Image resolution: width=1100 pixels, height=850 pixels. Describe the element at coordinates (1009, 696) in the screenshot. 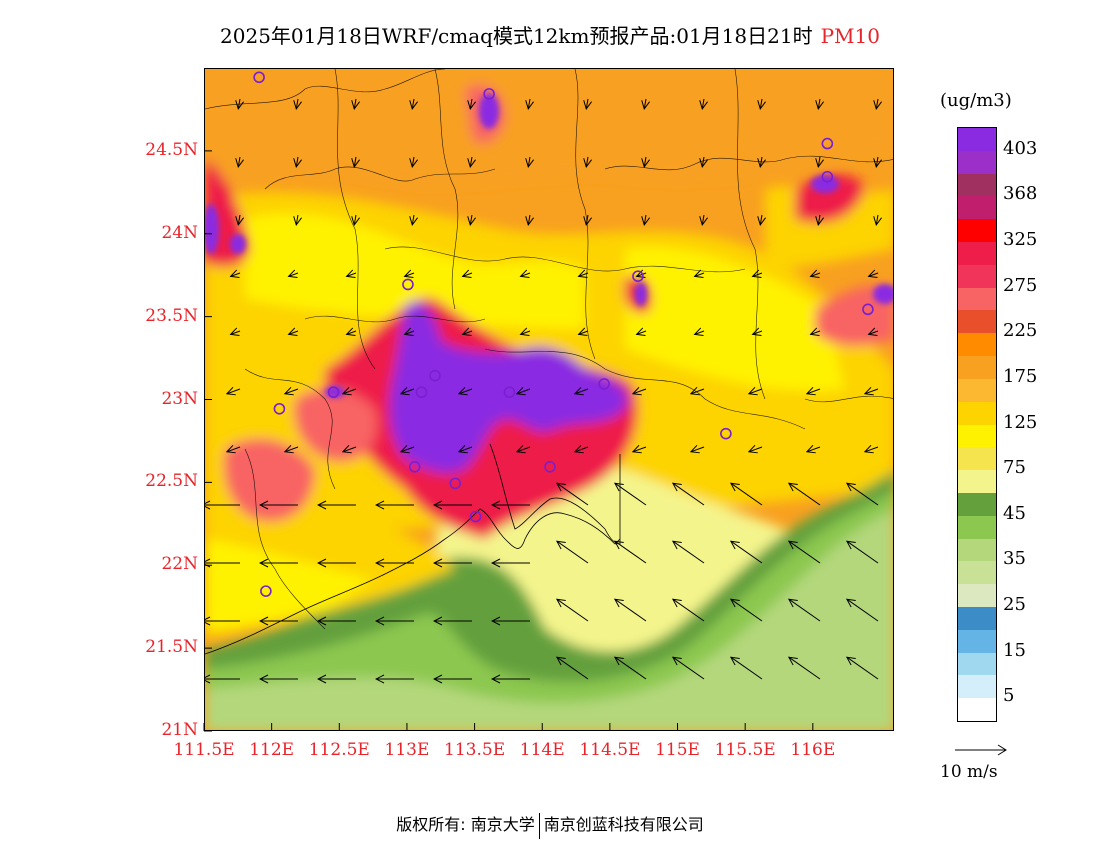

I see `colorbar-label: 5` at that location.